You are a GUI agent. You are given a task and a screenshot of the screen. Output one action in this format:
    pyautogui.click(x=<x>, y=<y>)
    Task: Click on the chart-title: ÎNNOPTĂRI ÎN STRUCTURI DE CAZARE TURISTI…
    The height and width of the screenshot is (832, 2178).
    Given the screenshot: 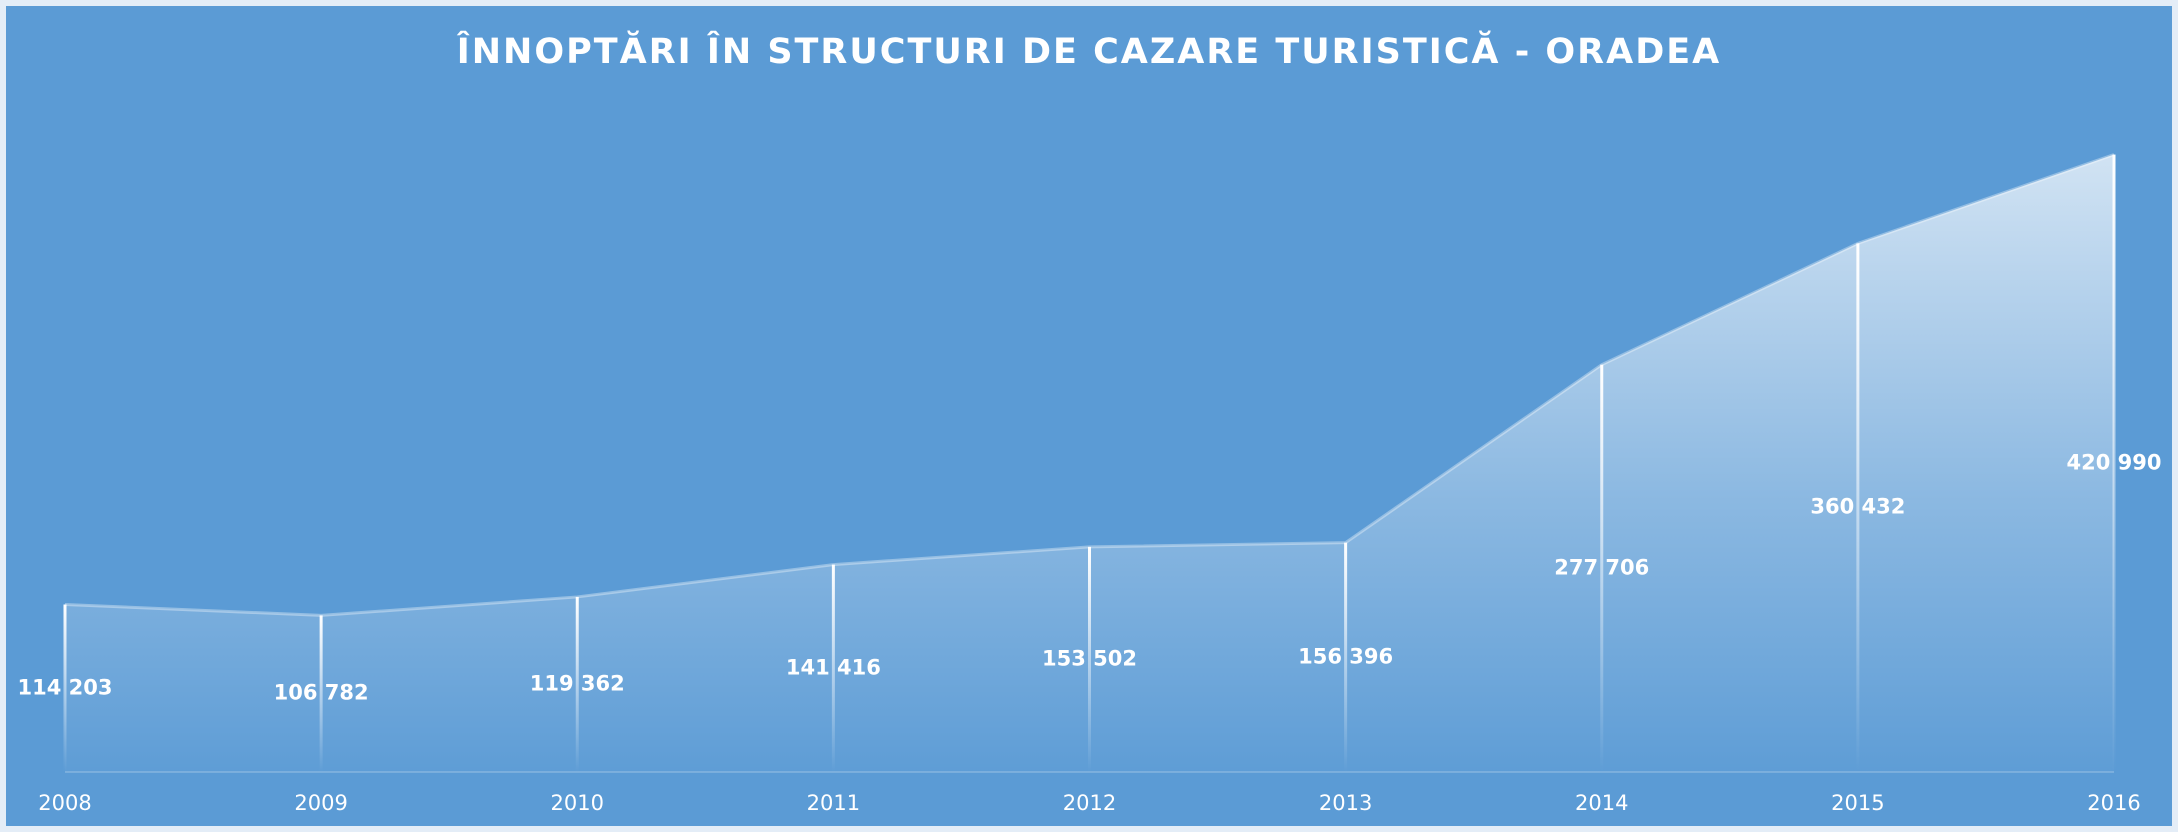 What is the action you would take?
    pyautogui.click(x=1089, y=50)
    